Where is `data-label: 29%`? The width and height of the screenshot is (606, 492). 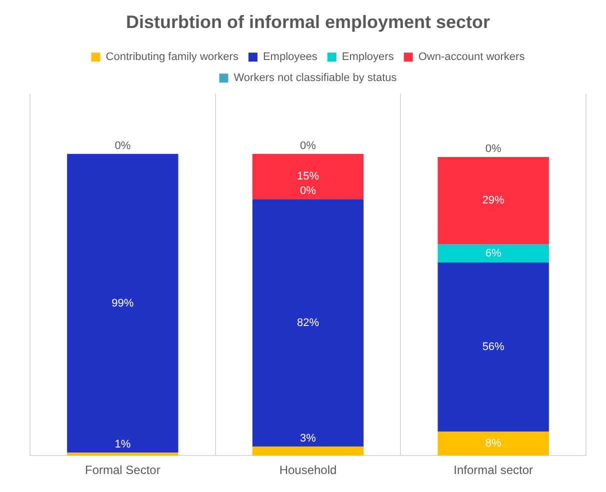 data-label: 29% is located at coordinates (493, 200).